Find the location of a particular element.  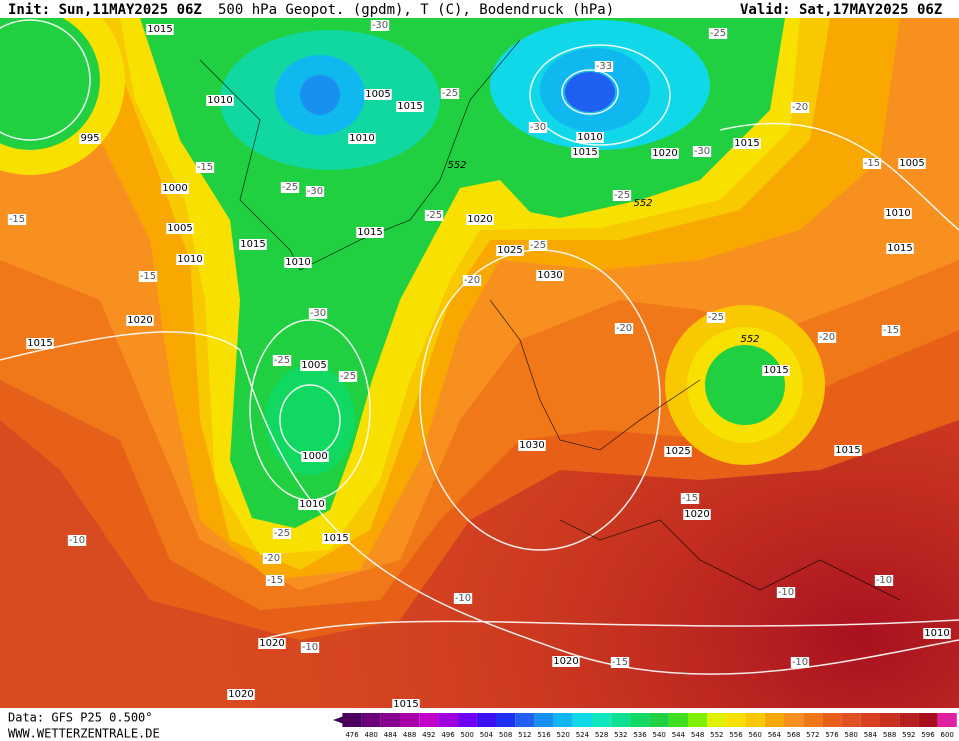

init-time: Init: Sun,11MAY2025 06Z is located at coordinates (105, 10).